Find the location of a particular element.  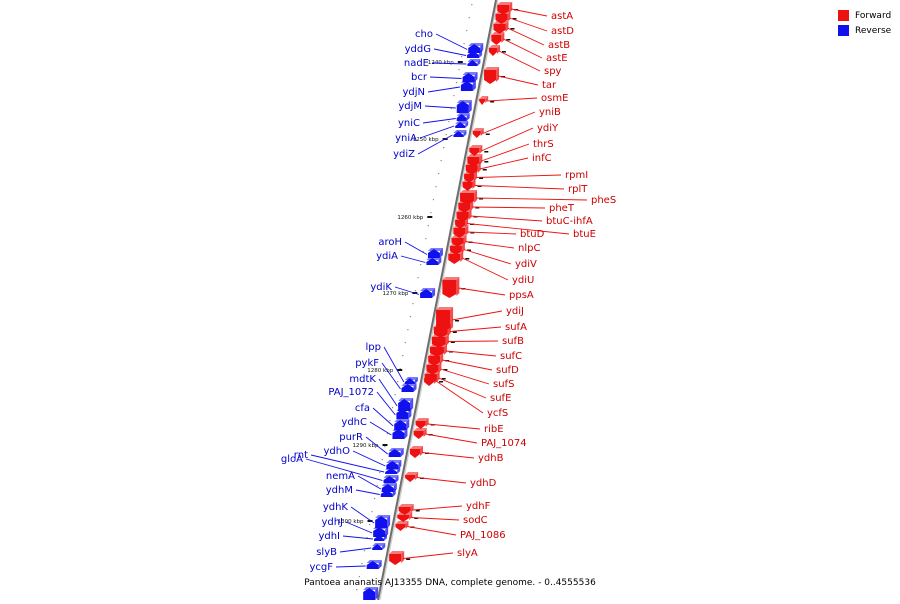

forward-gene-label: ppsA is located at coordinates (521, 295).